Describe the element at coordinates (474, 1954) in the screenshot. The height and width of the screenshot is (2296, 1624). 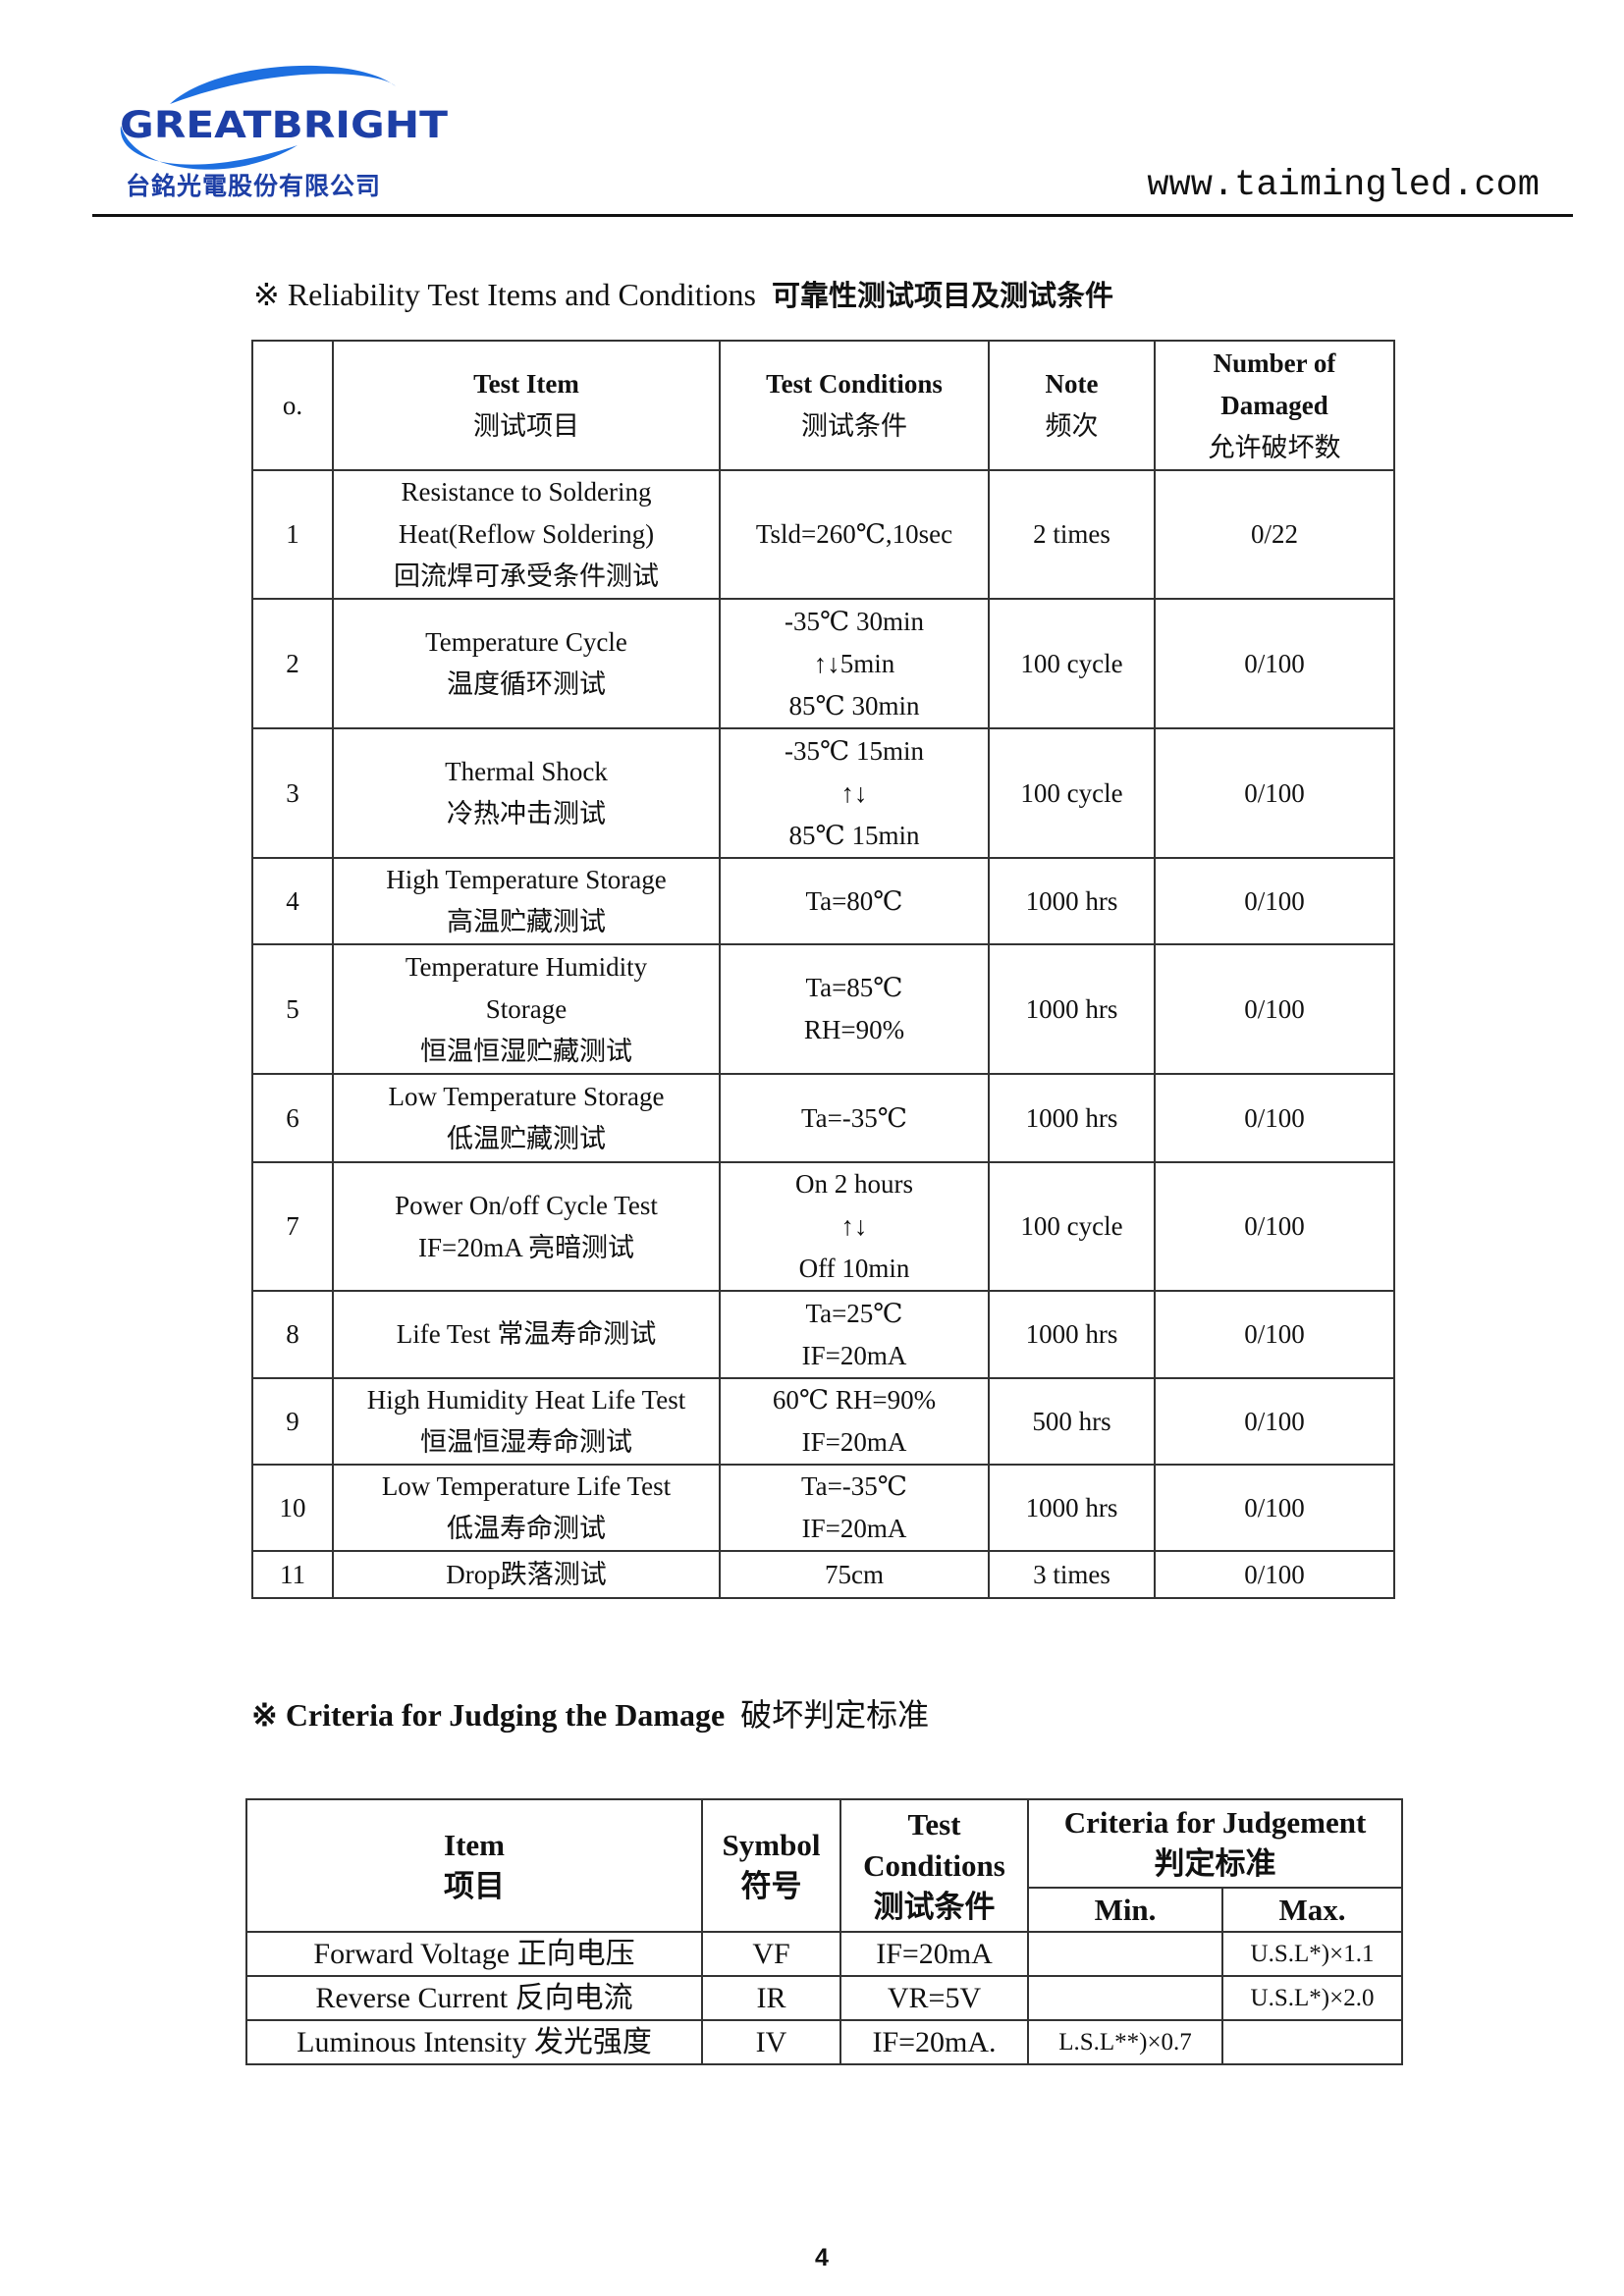
I see `criteria-item: Forward Voltage 正向电压` at that location.